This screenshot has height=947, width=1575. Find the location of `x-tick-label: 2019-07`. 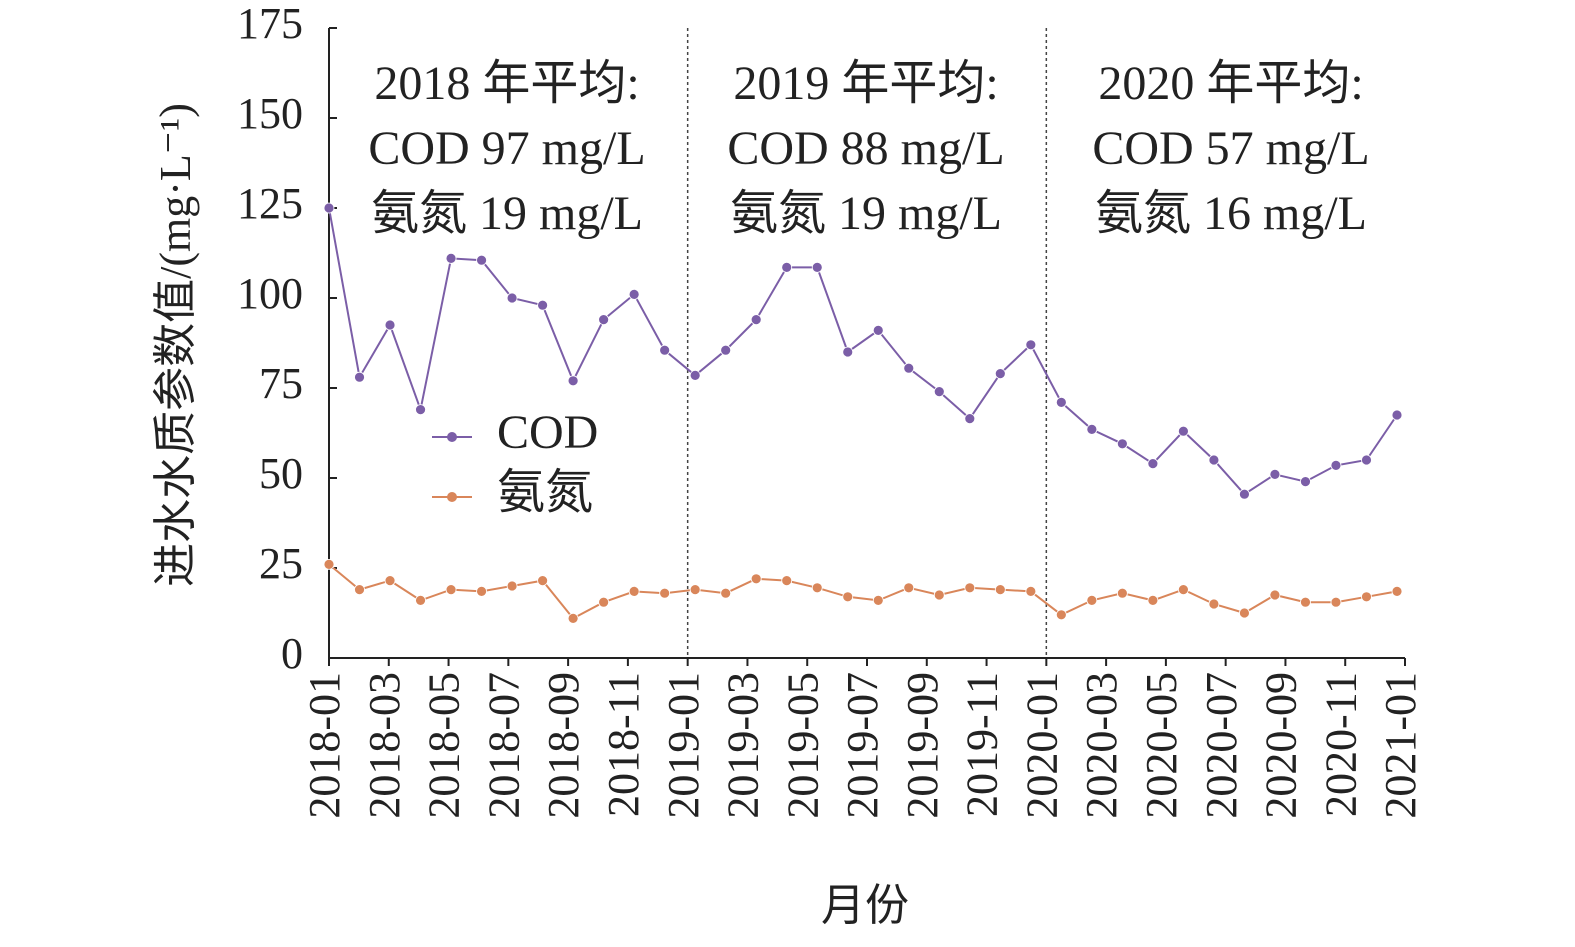

x-tick-label: 2019-07 is located at coordinates (862, 745).